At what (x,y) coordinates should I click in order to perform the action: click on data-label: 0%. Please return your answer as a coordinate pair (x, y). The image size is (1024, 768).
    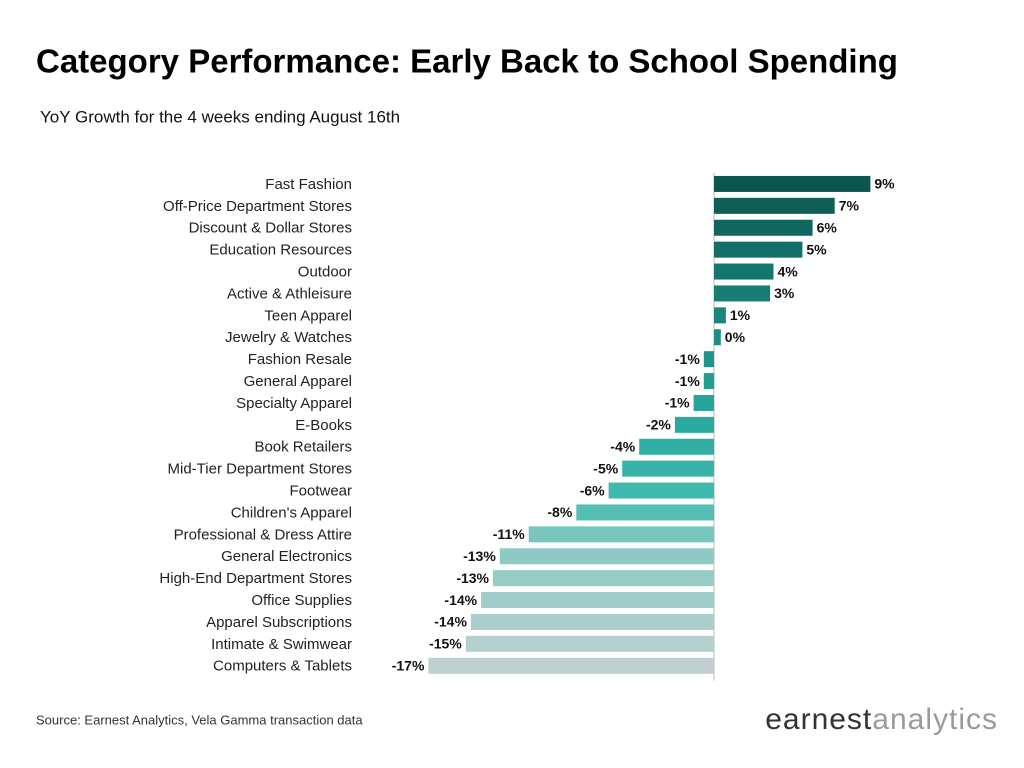
    Looking at the image, I should click on (735, 337).